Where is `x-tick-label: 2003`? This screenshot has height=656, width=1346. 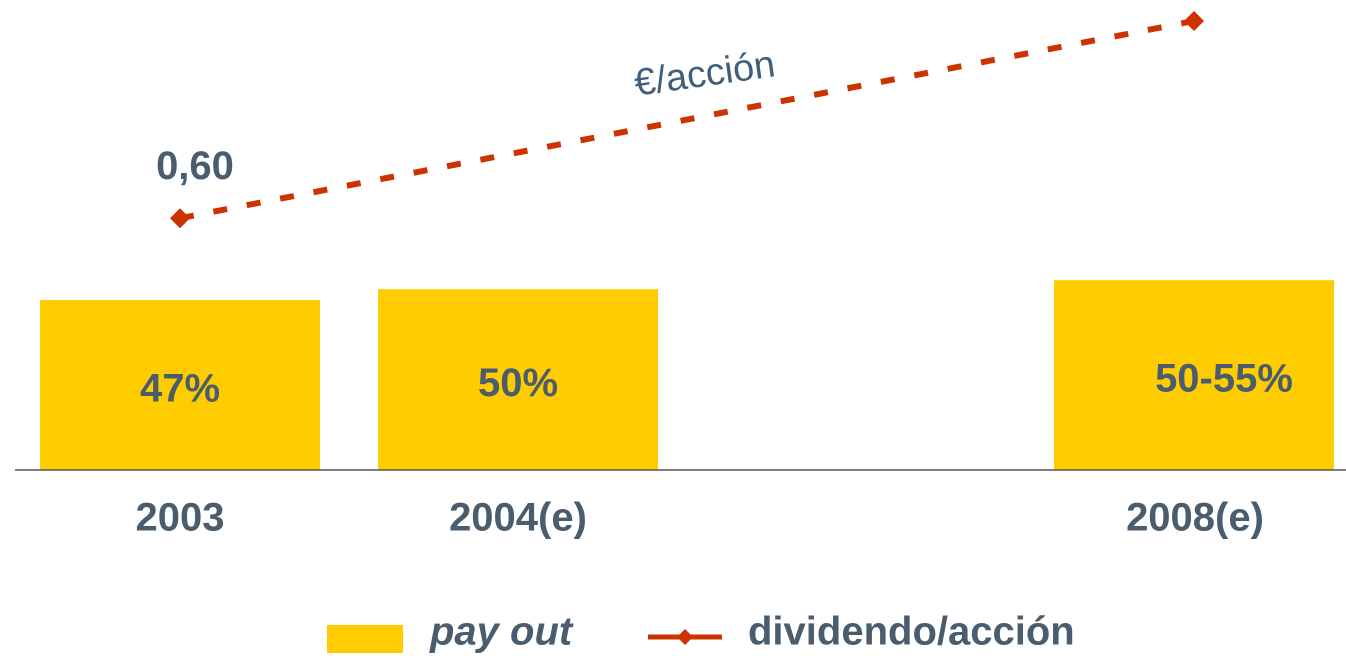
x-tick-label: 2003 is located at coordinates (180, 518).